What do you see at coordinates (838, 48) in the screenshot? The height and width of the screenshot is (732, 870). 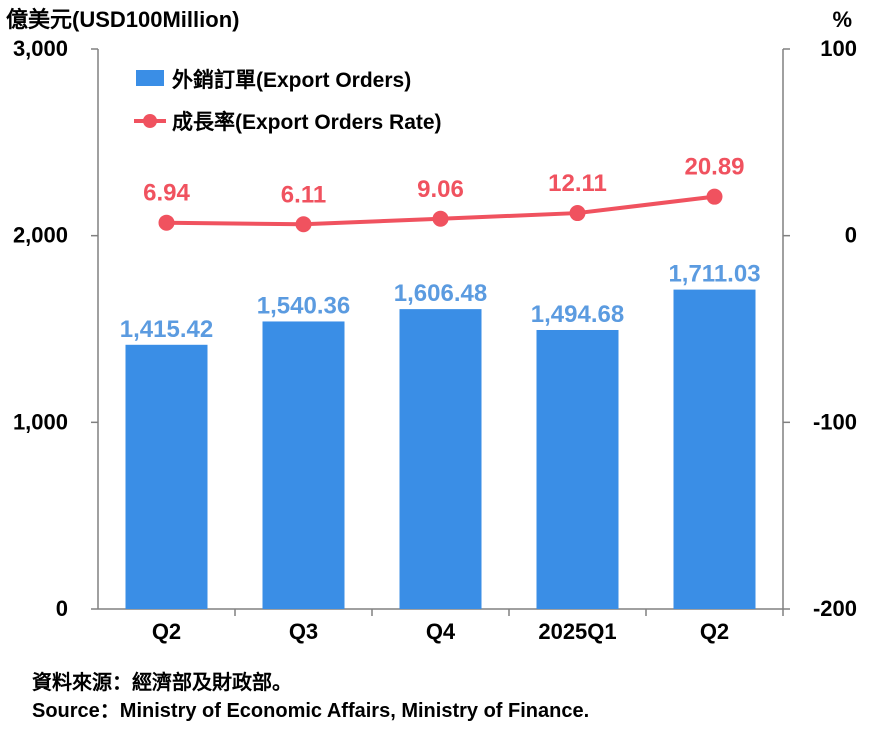 I see `right-tick-label: 100` at bounding box center [838, 48].